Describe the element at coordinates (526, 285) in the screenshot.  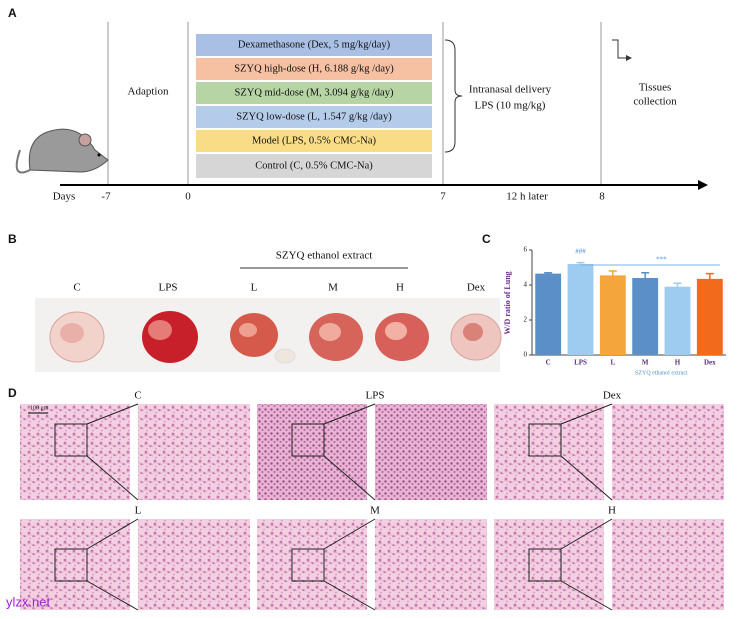
I see `y-tick-label: 4` at that location.